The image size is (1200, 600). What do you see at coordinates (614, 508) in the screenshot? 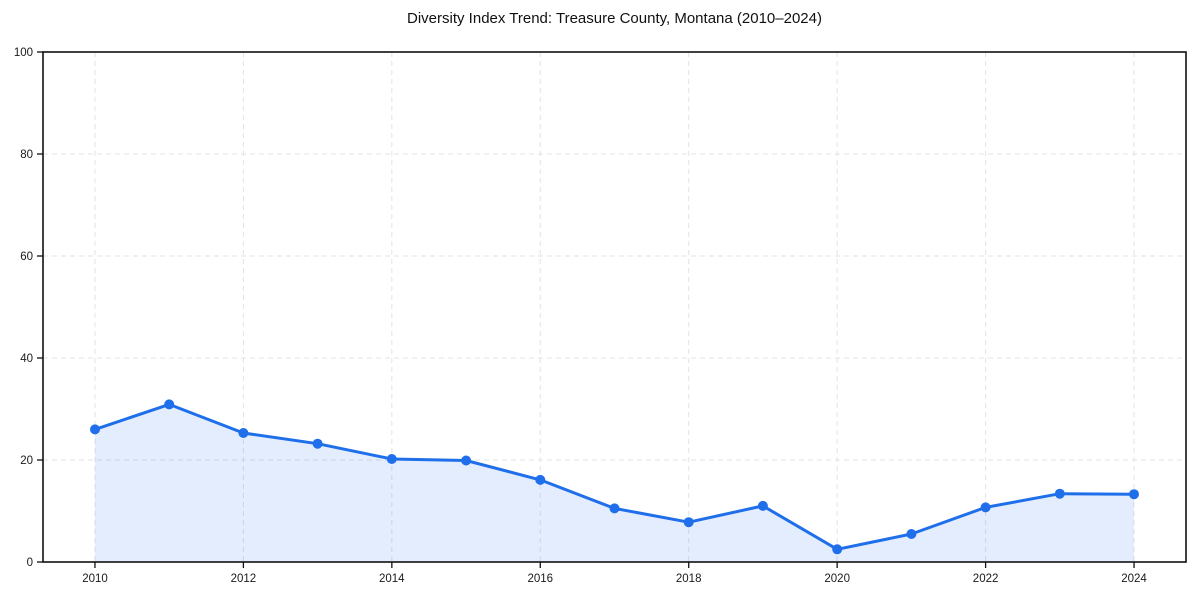
I see `data-point-2017` at bounding box center [614, 508].